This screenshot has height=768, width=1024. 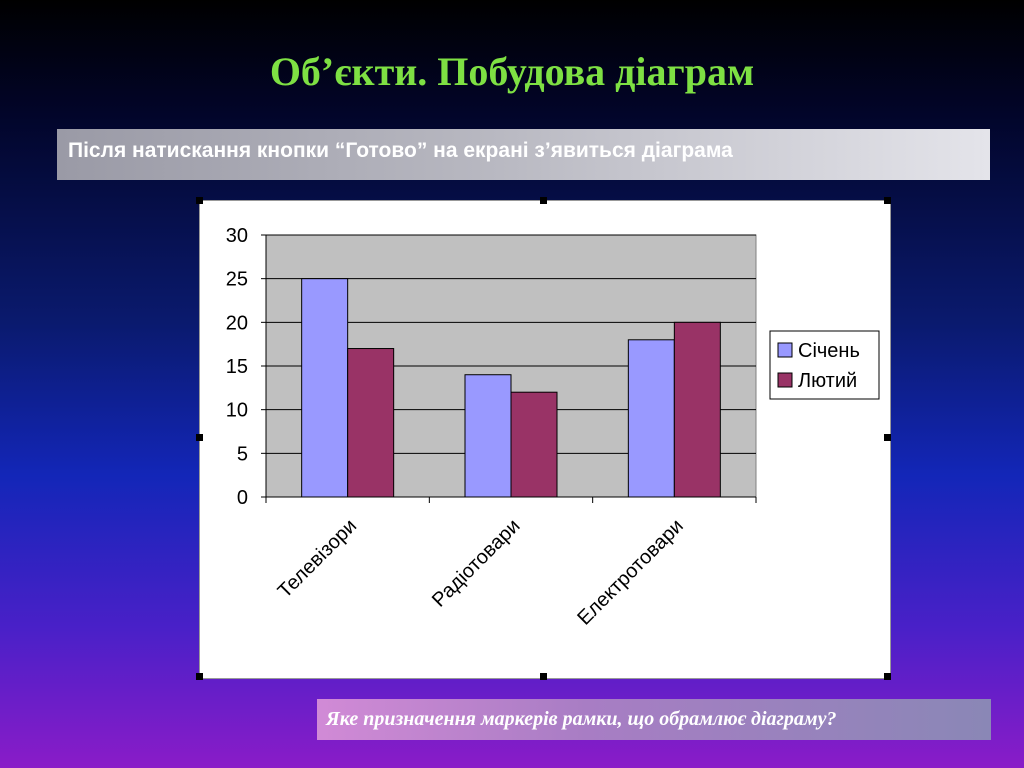 I want to click on y-tick-label: 20, so click(x=237, y=323).